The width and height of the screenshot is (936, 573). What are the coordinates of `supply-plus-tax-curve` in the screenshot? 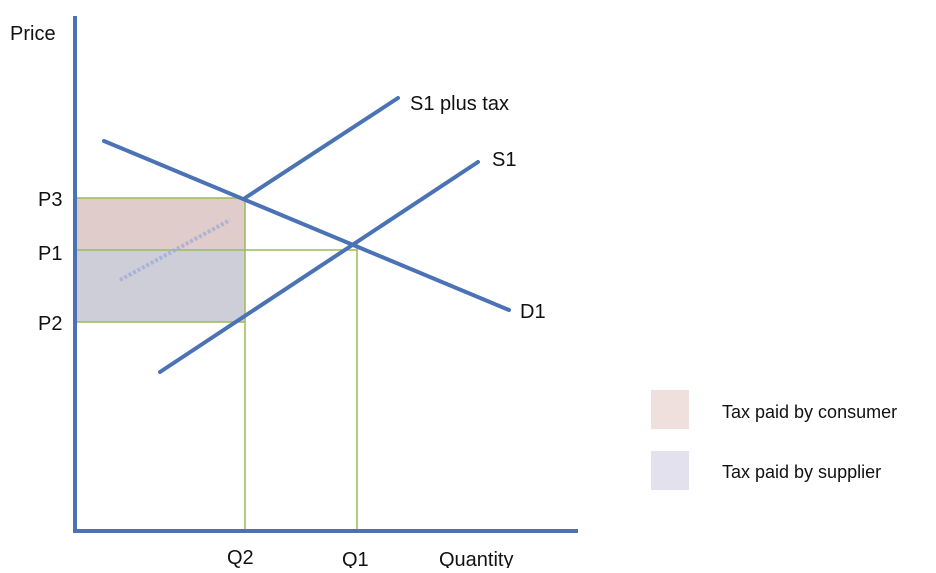 It's located at (321, 148).